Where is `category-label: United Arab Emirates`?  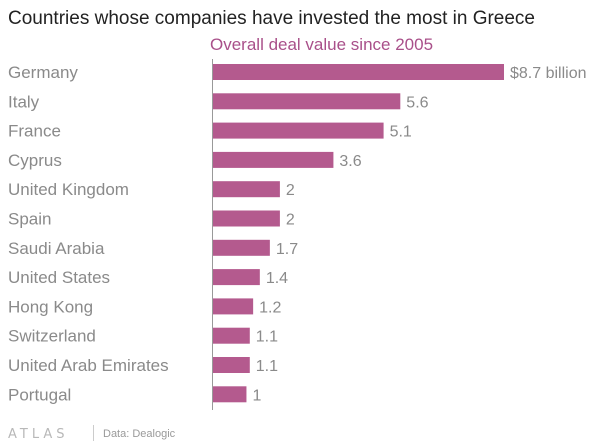 category-label: United Arab Emirates is located at coordinates (88, 365).